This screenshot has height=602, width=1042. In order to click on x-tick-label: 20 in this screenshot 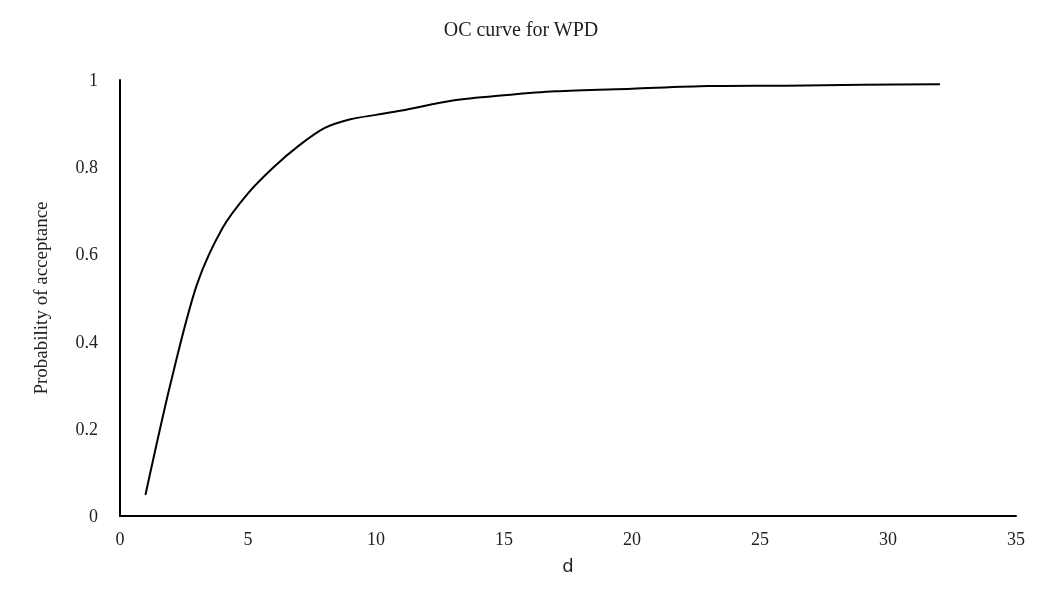, I will do `click(632, 539)`.